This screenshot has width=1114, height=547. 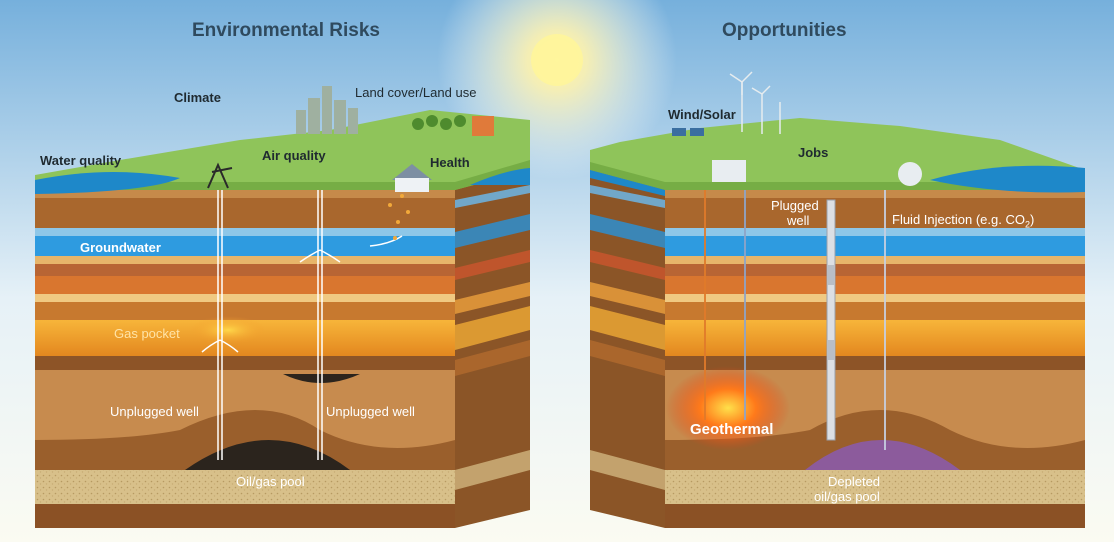 I want to click on fluid-injection-label: Fluid Injection (e.g. CO2), so click(x=963, y=221).